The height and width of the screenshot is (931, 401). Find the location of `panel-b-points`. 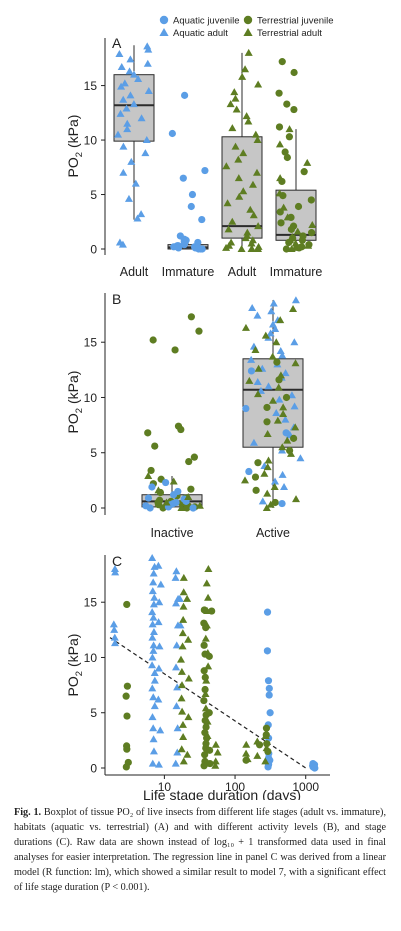

panel-b-points is located at coordinates (223, 404).